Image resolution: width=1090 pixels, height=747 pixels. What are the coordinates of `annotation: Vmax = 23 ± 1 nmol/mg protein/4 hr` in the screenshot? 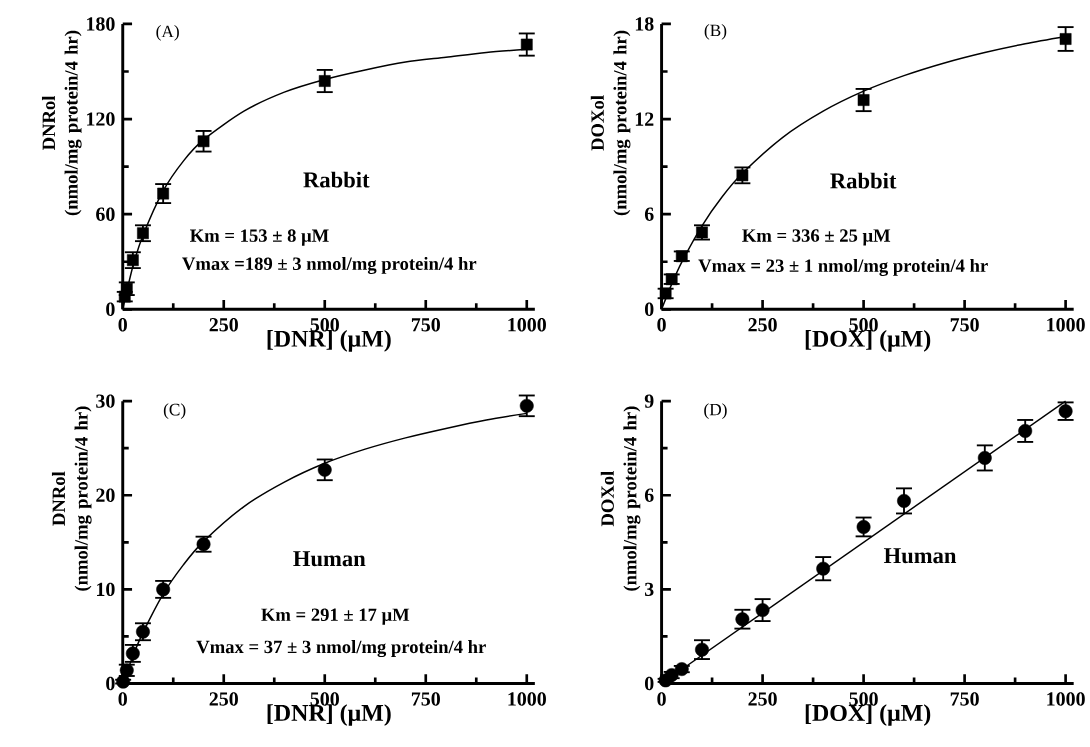 It's located at (843, 267).